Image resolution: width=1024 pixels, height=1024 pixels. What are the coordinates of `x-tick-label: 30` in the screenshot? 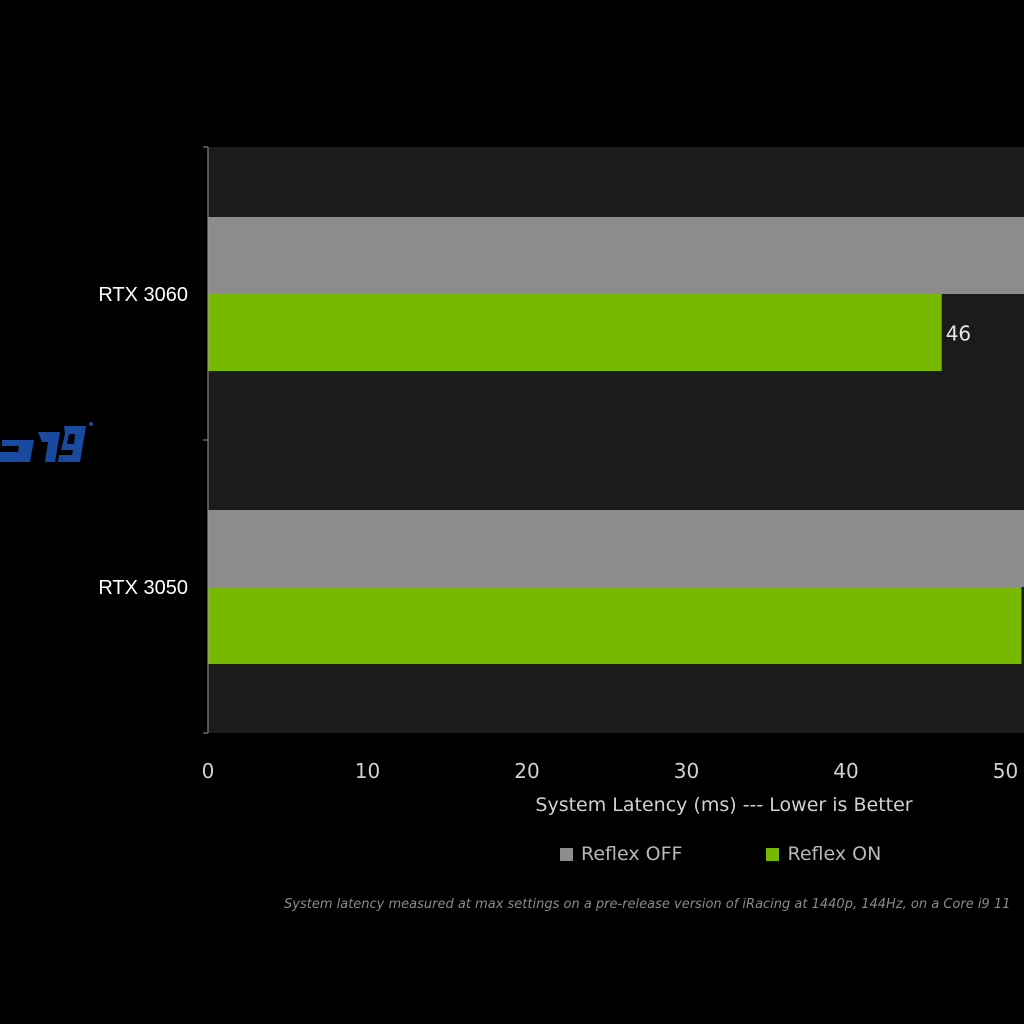 It's located at (686, 771).